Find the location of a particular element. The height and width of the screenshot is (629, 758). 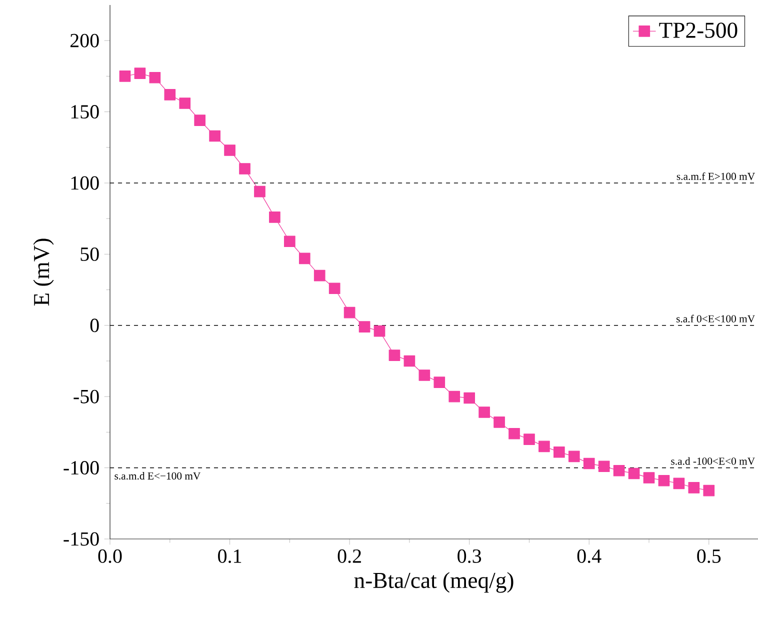

y-tick-label: 150 is located at coordinates (85, 112).